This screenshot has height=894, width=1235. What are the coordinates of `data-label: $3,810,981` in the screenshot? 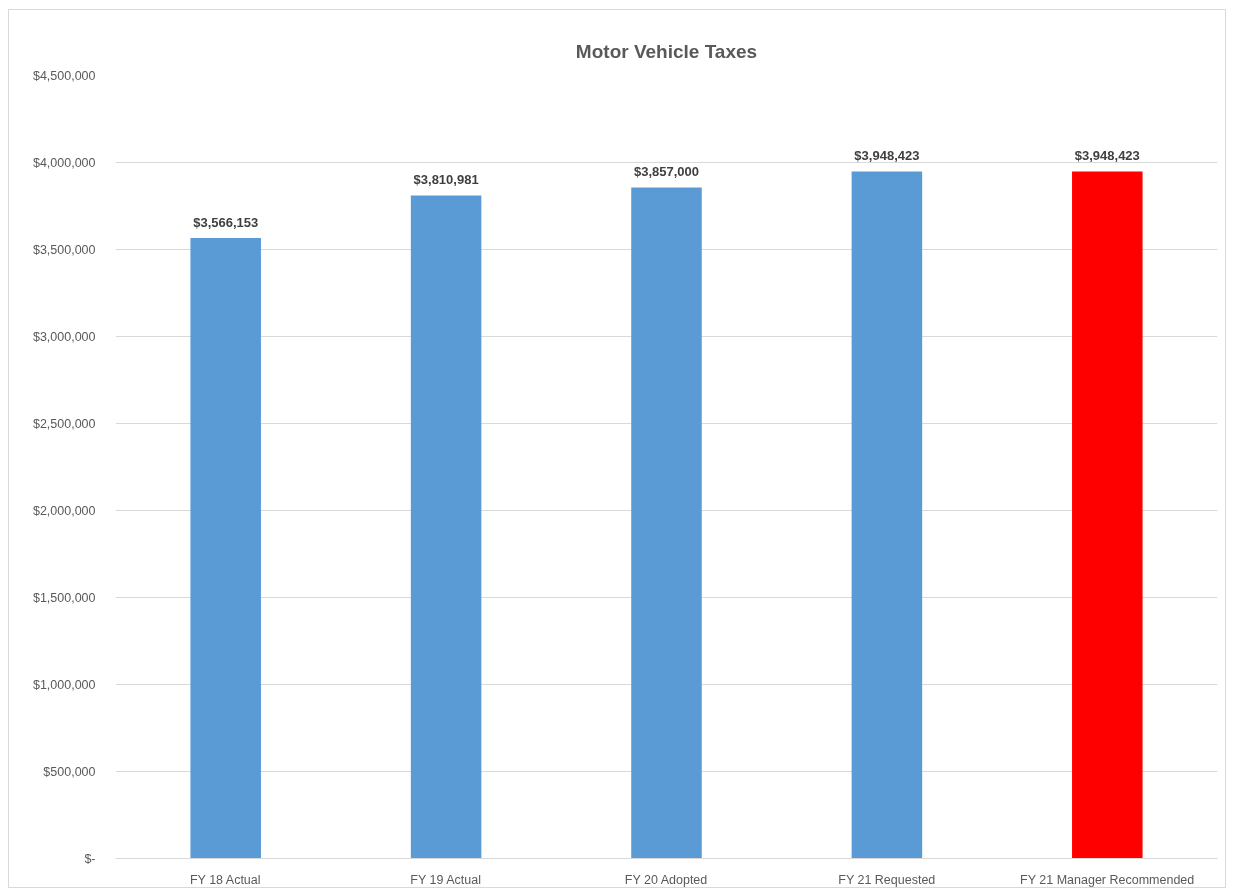 It's located at (446, 180).